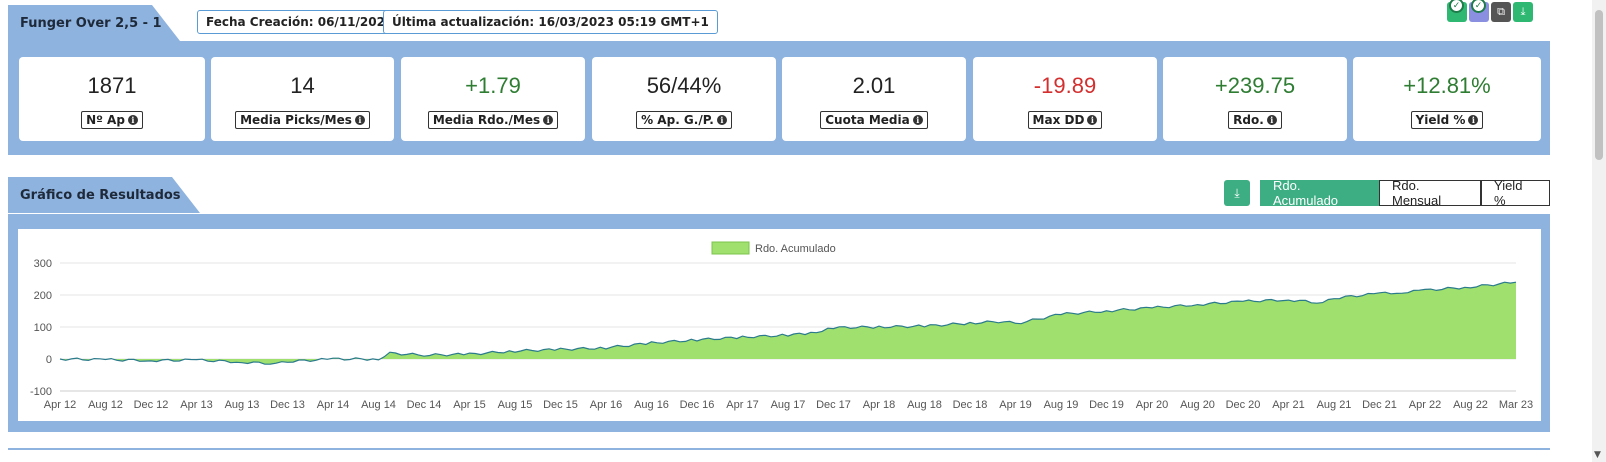  I want to click on x-tick-label: Apr 21, so click(1288, 405).